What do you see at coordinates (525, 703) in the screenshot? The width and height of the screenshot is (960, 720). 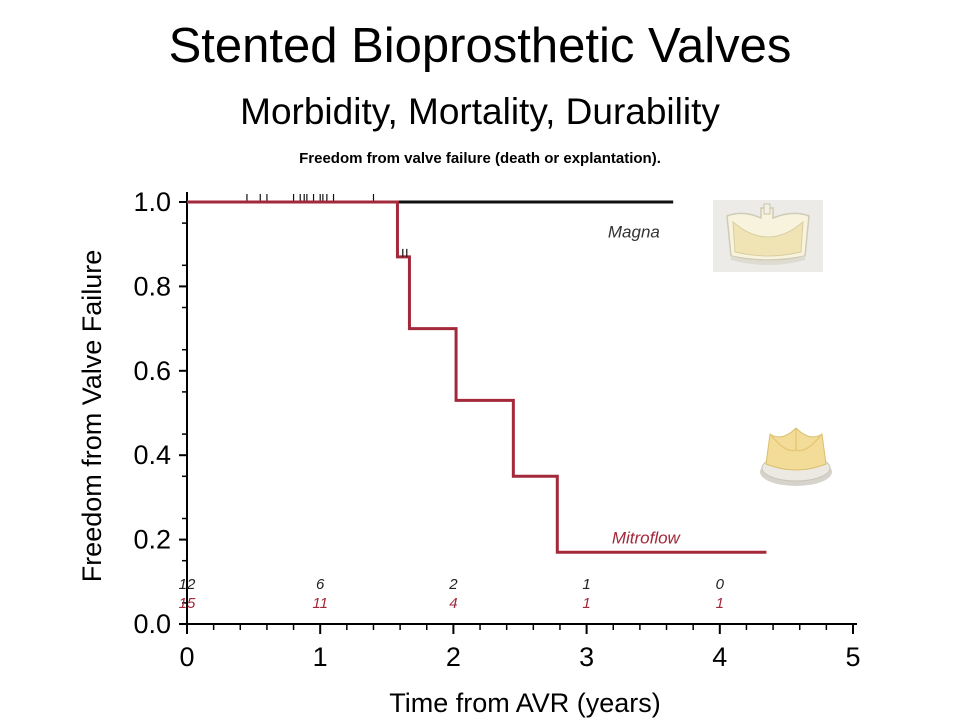 I see `x-axis-label: Time from AVR (years)` at bounding box center [525, 703].